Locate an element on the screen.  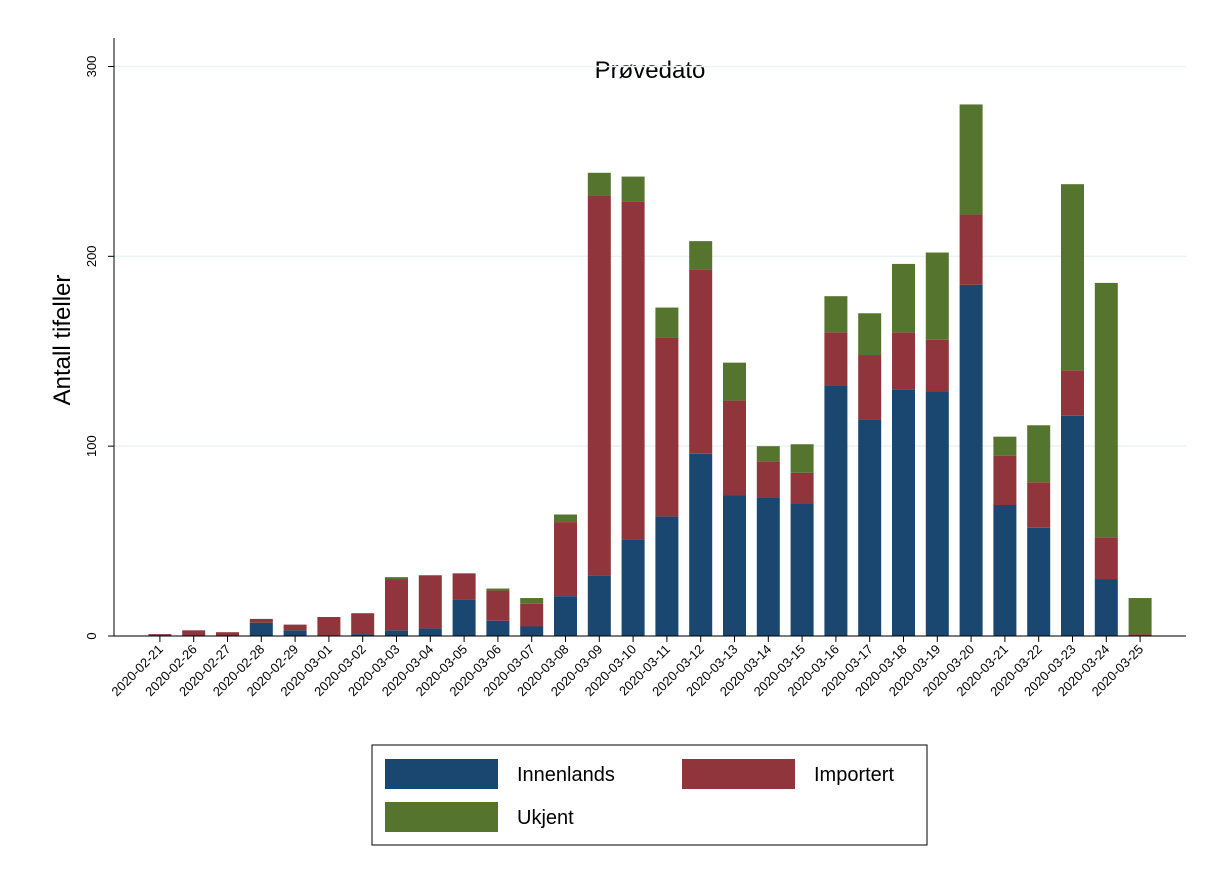
y-axis-label: Antall tifeller is located at coordinates (62, 340).